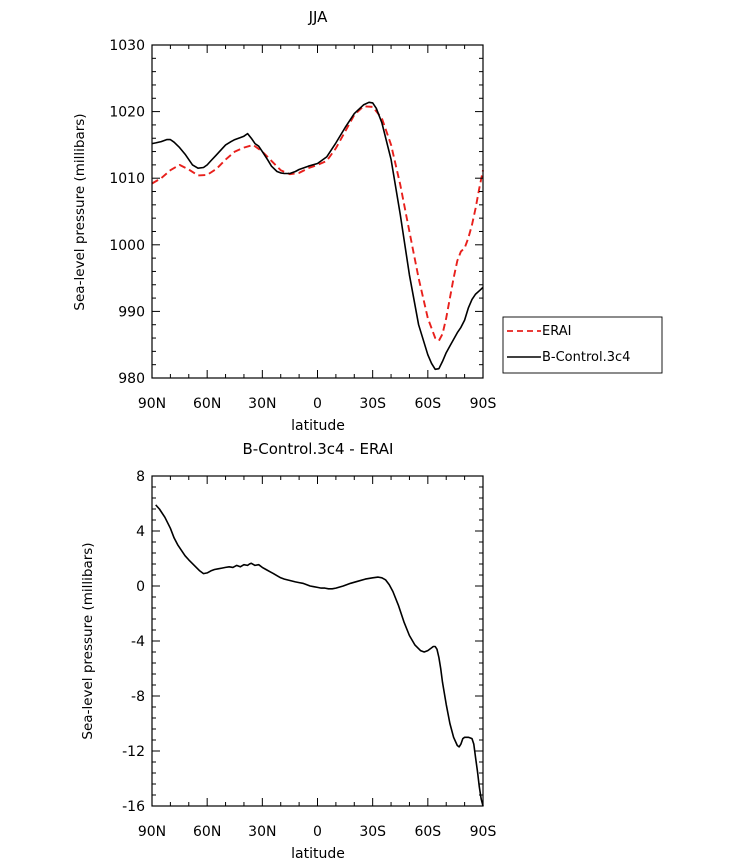 This screenshot has height=866, width=733. Describe the element at coordinates (556, 331) in the screenshot. I see `legend-label-erai: ERAI` at that location.